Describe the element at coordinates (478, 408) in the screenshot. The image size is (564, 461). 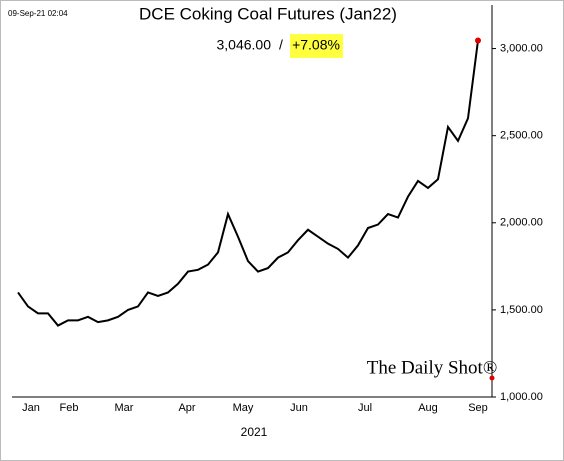
I see `x-tick-label: Sep` at that location.